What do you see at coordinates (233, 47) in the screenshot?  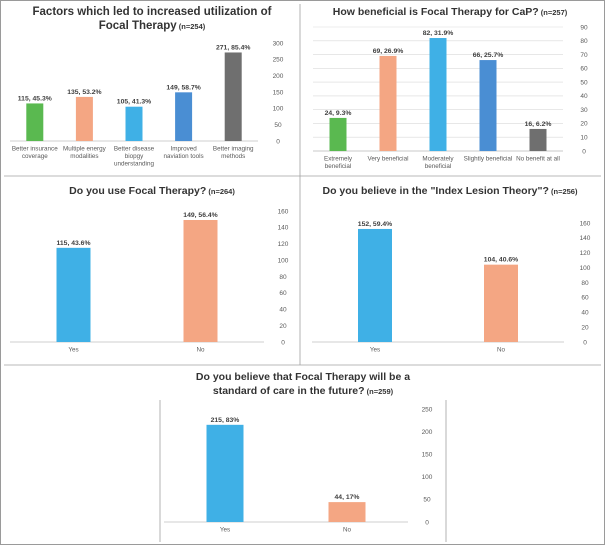 I see `chart-factors-data-label: 271, 85.4%` at bounding box center [233, 47].